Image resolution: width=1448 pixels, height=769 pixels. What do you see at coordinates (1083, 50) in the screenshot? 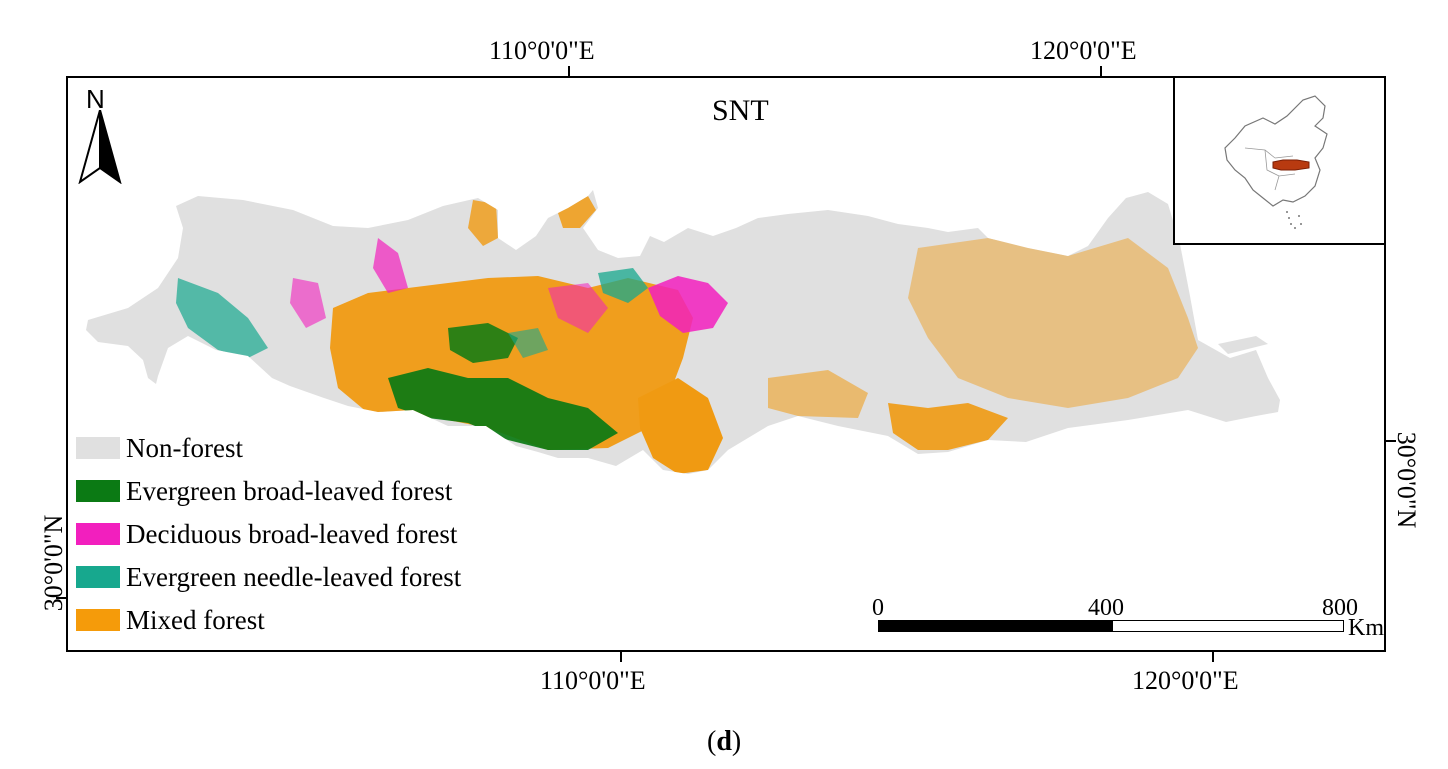
I see `coord-label-top-120e: 120°0'0"E` at bounding box center [1083, 50].